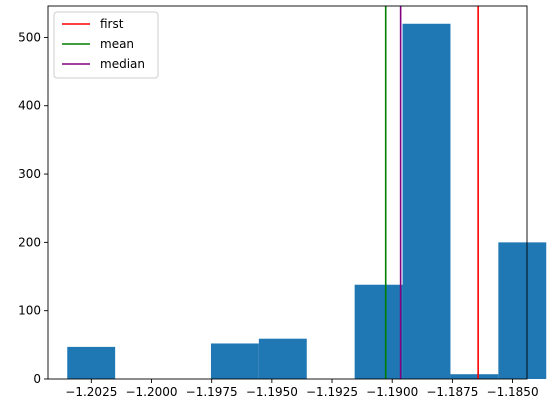  What do you see at coordinates (37, 379) in the screenshot?
I see `y-tick-label-0: 0` at bounding box center [37, 379].